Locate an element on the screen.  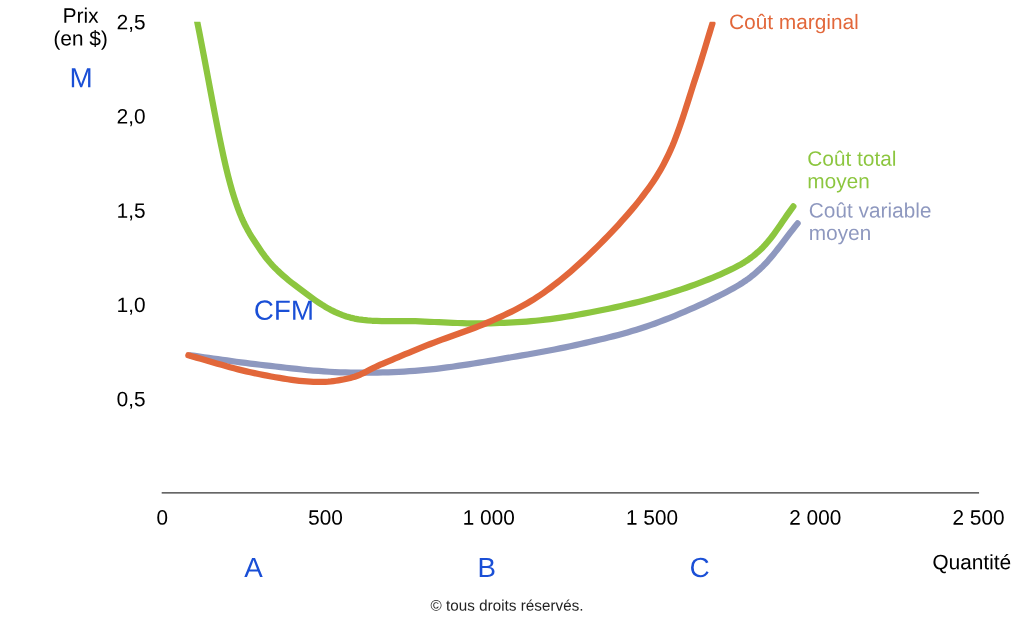
x-axis-title: Quantité is located at coordinates (972, 563).